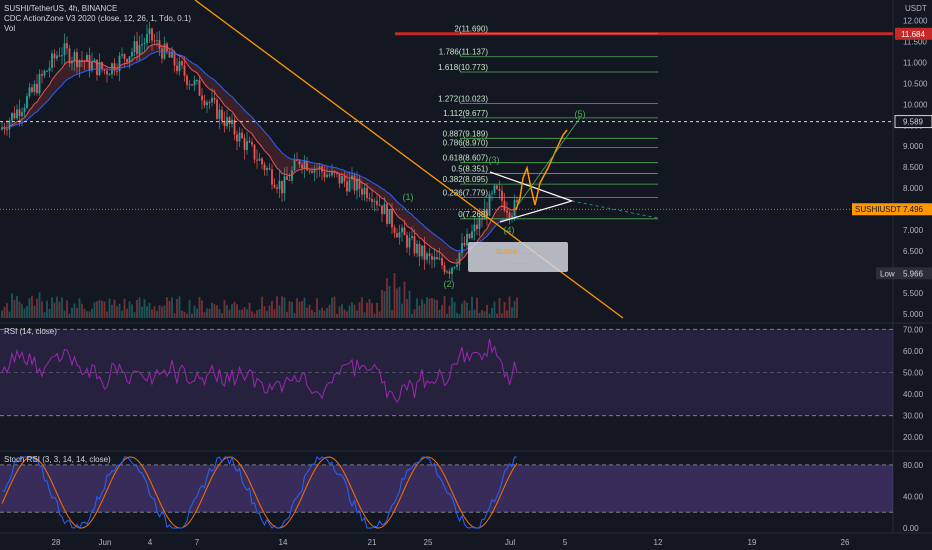 This screenshot has height=550, width=932. Describe the element at coordinates (473, 214) in the screenshot. I see `fib-level-label: 0(7.268)` at that location.